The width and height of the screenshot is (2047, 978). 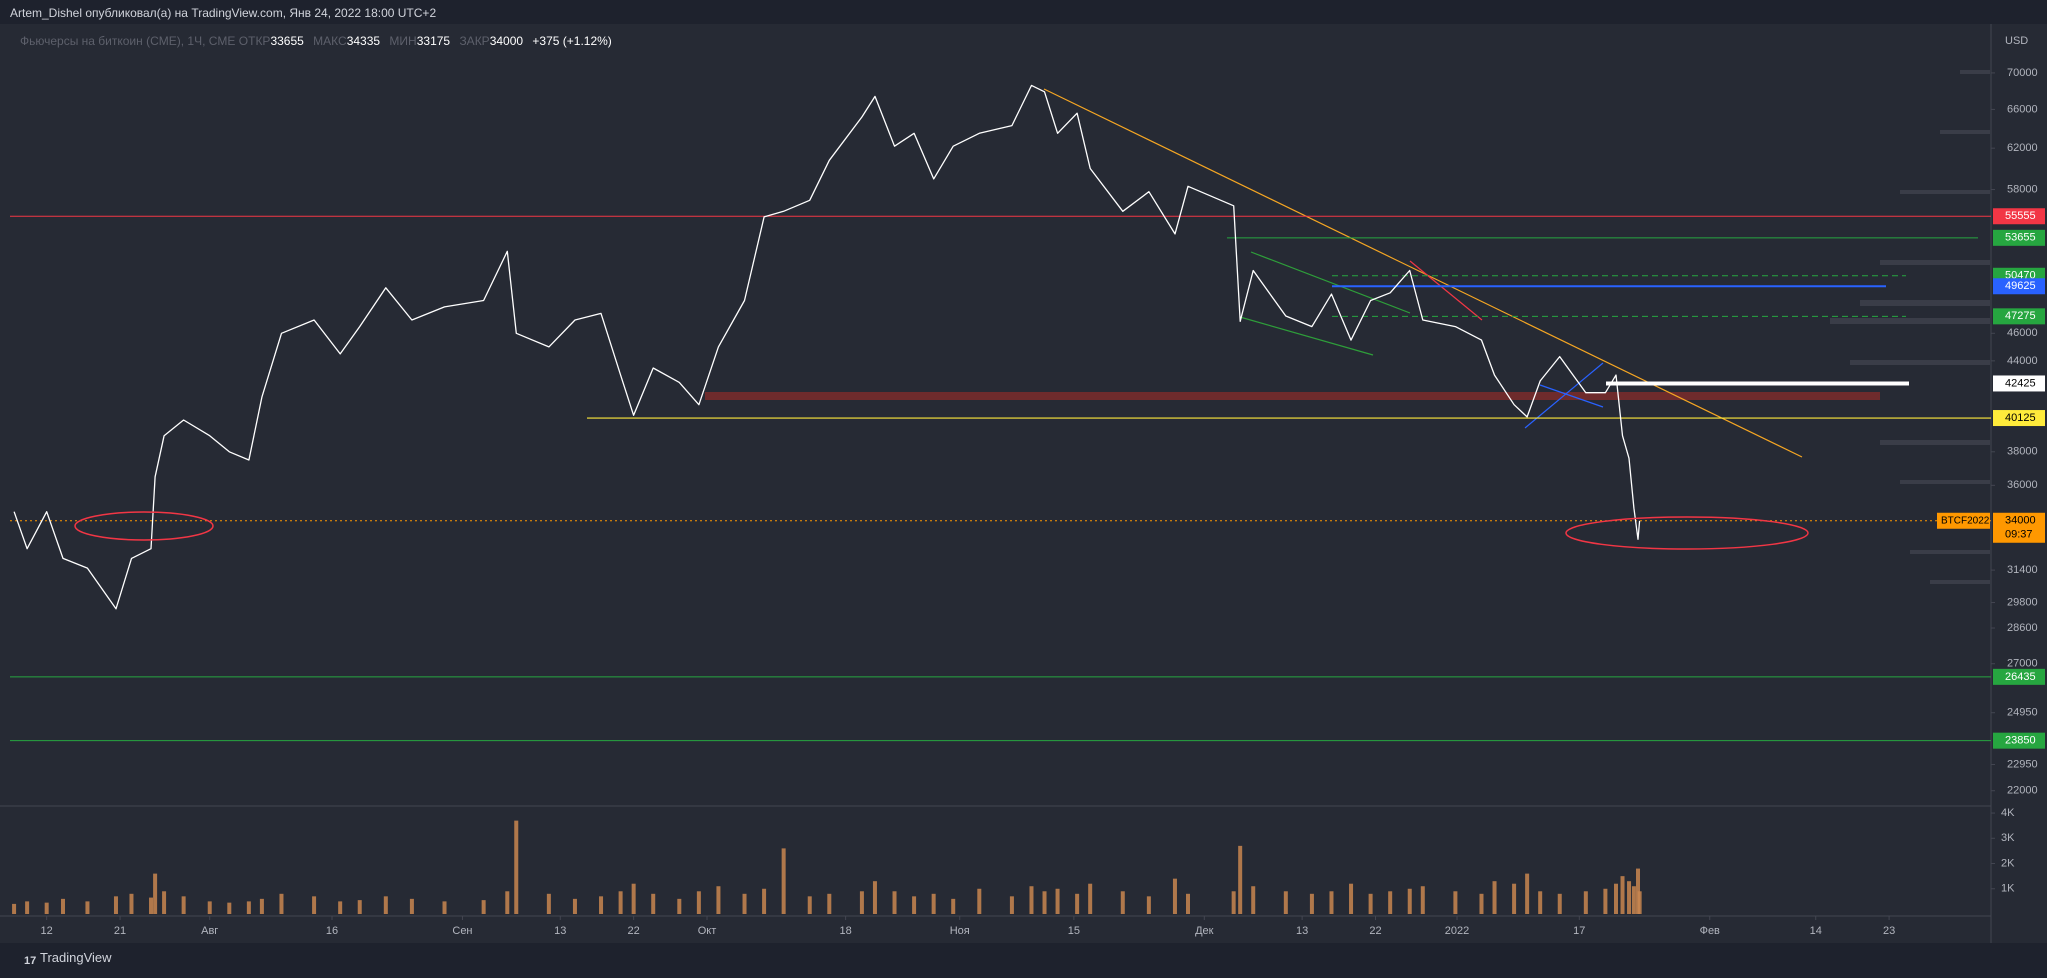 I want to click on level-label: 55555, so click(x=2020, y=216).